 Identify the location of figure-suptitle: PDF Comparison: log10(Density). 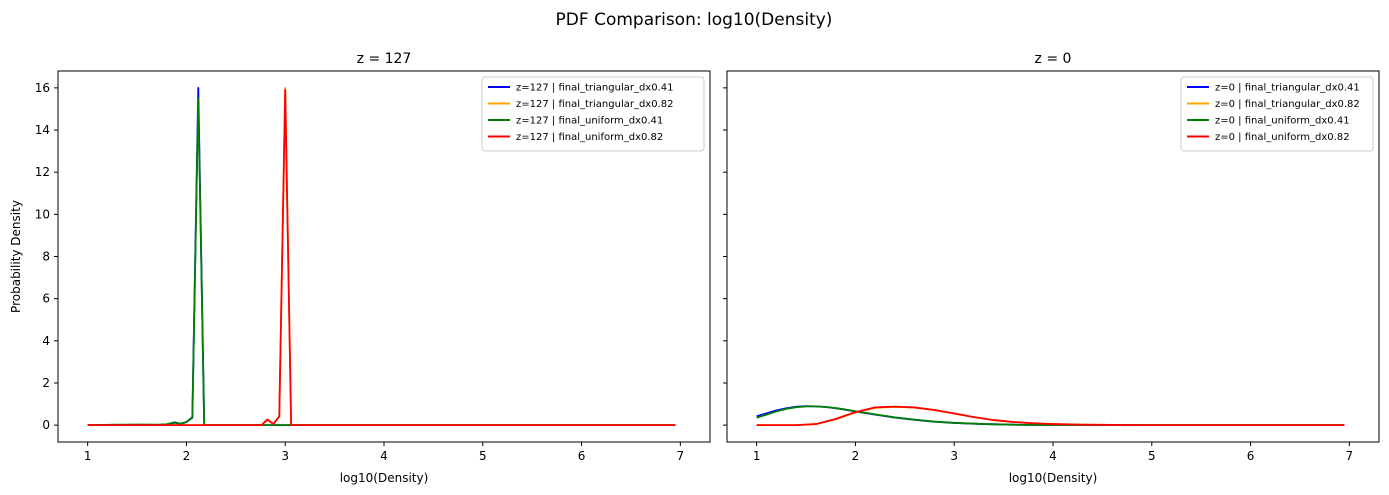
(694, 20).